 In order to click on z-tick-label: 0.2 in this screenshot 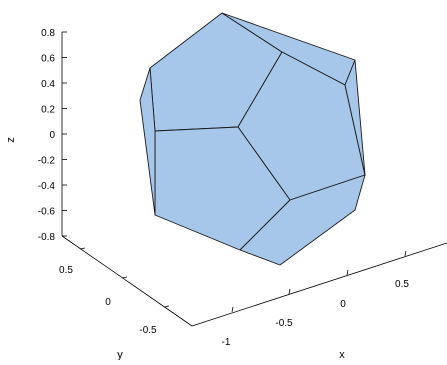, I will do `click(48, 110)`.